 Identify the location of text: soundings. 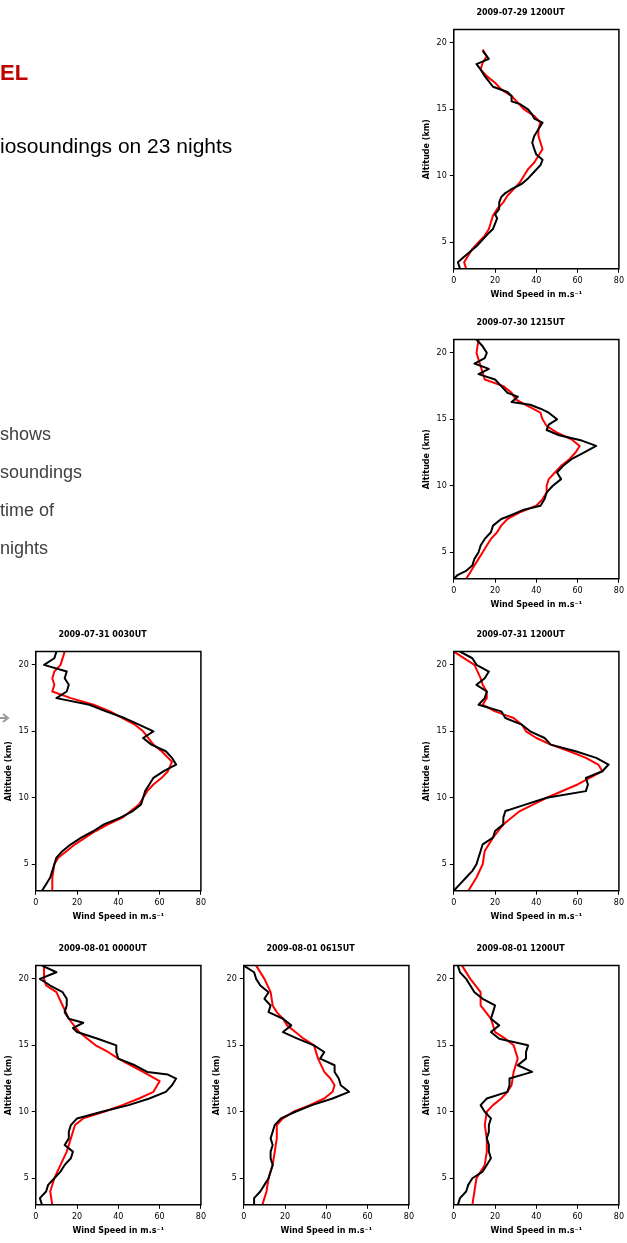
(41, 472).